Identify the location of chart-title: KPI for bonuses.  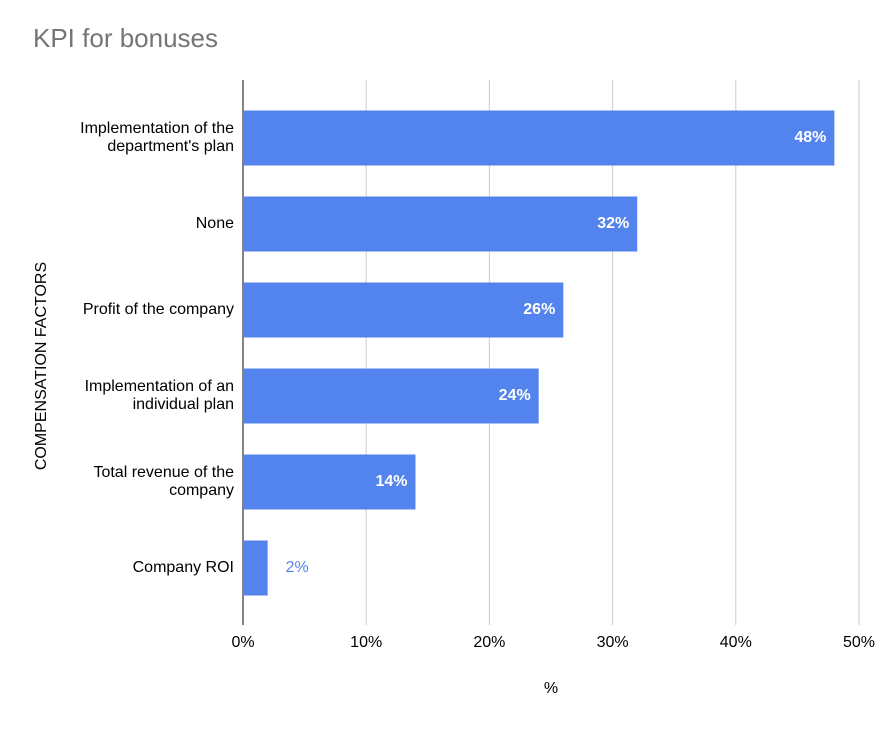
(125, 38).